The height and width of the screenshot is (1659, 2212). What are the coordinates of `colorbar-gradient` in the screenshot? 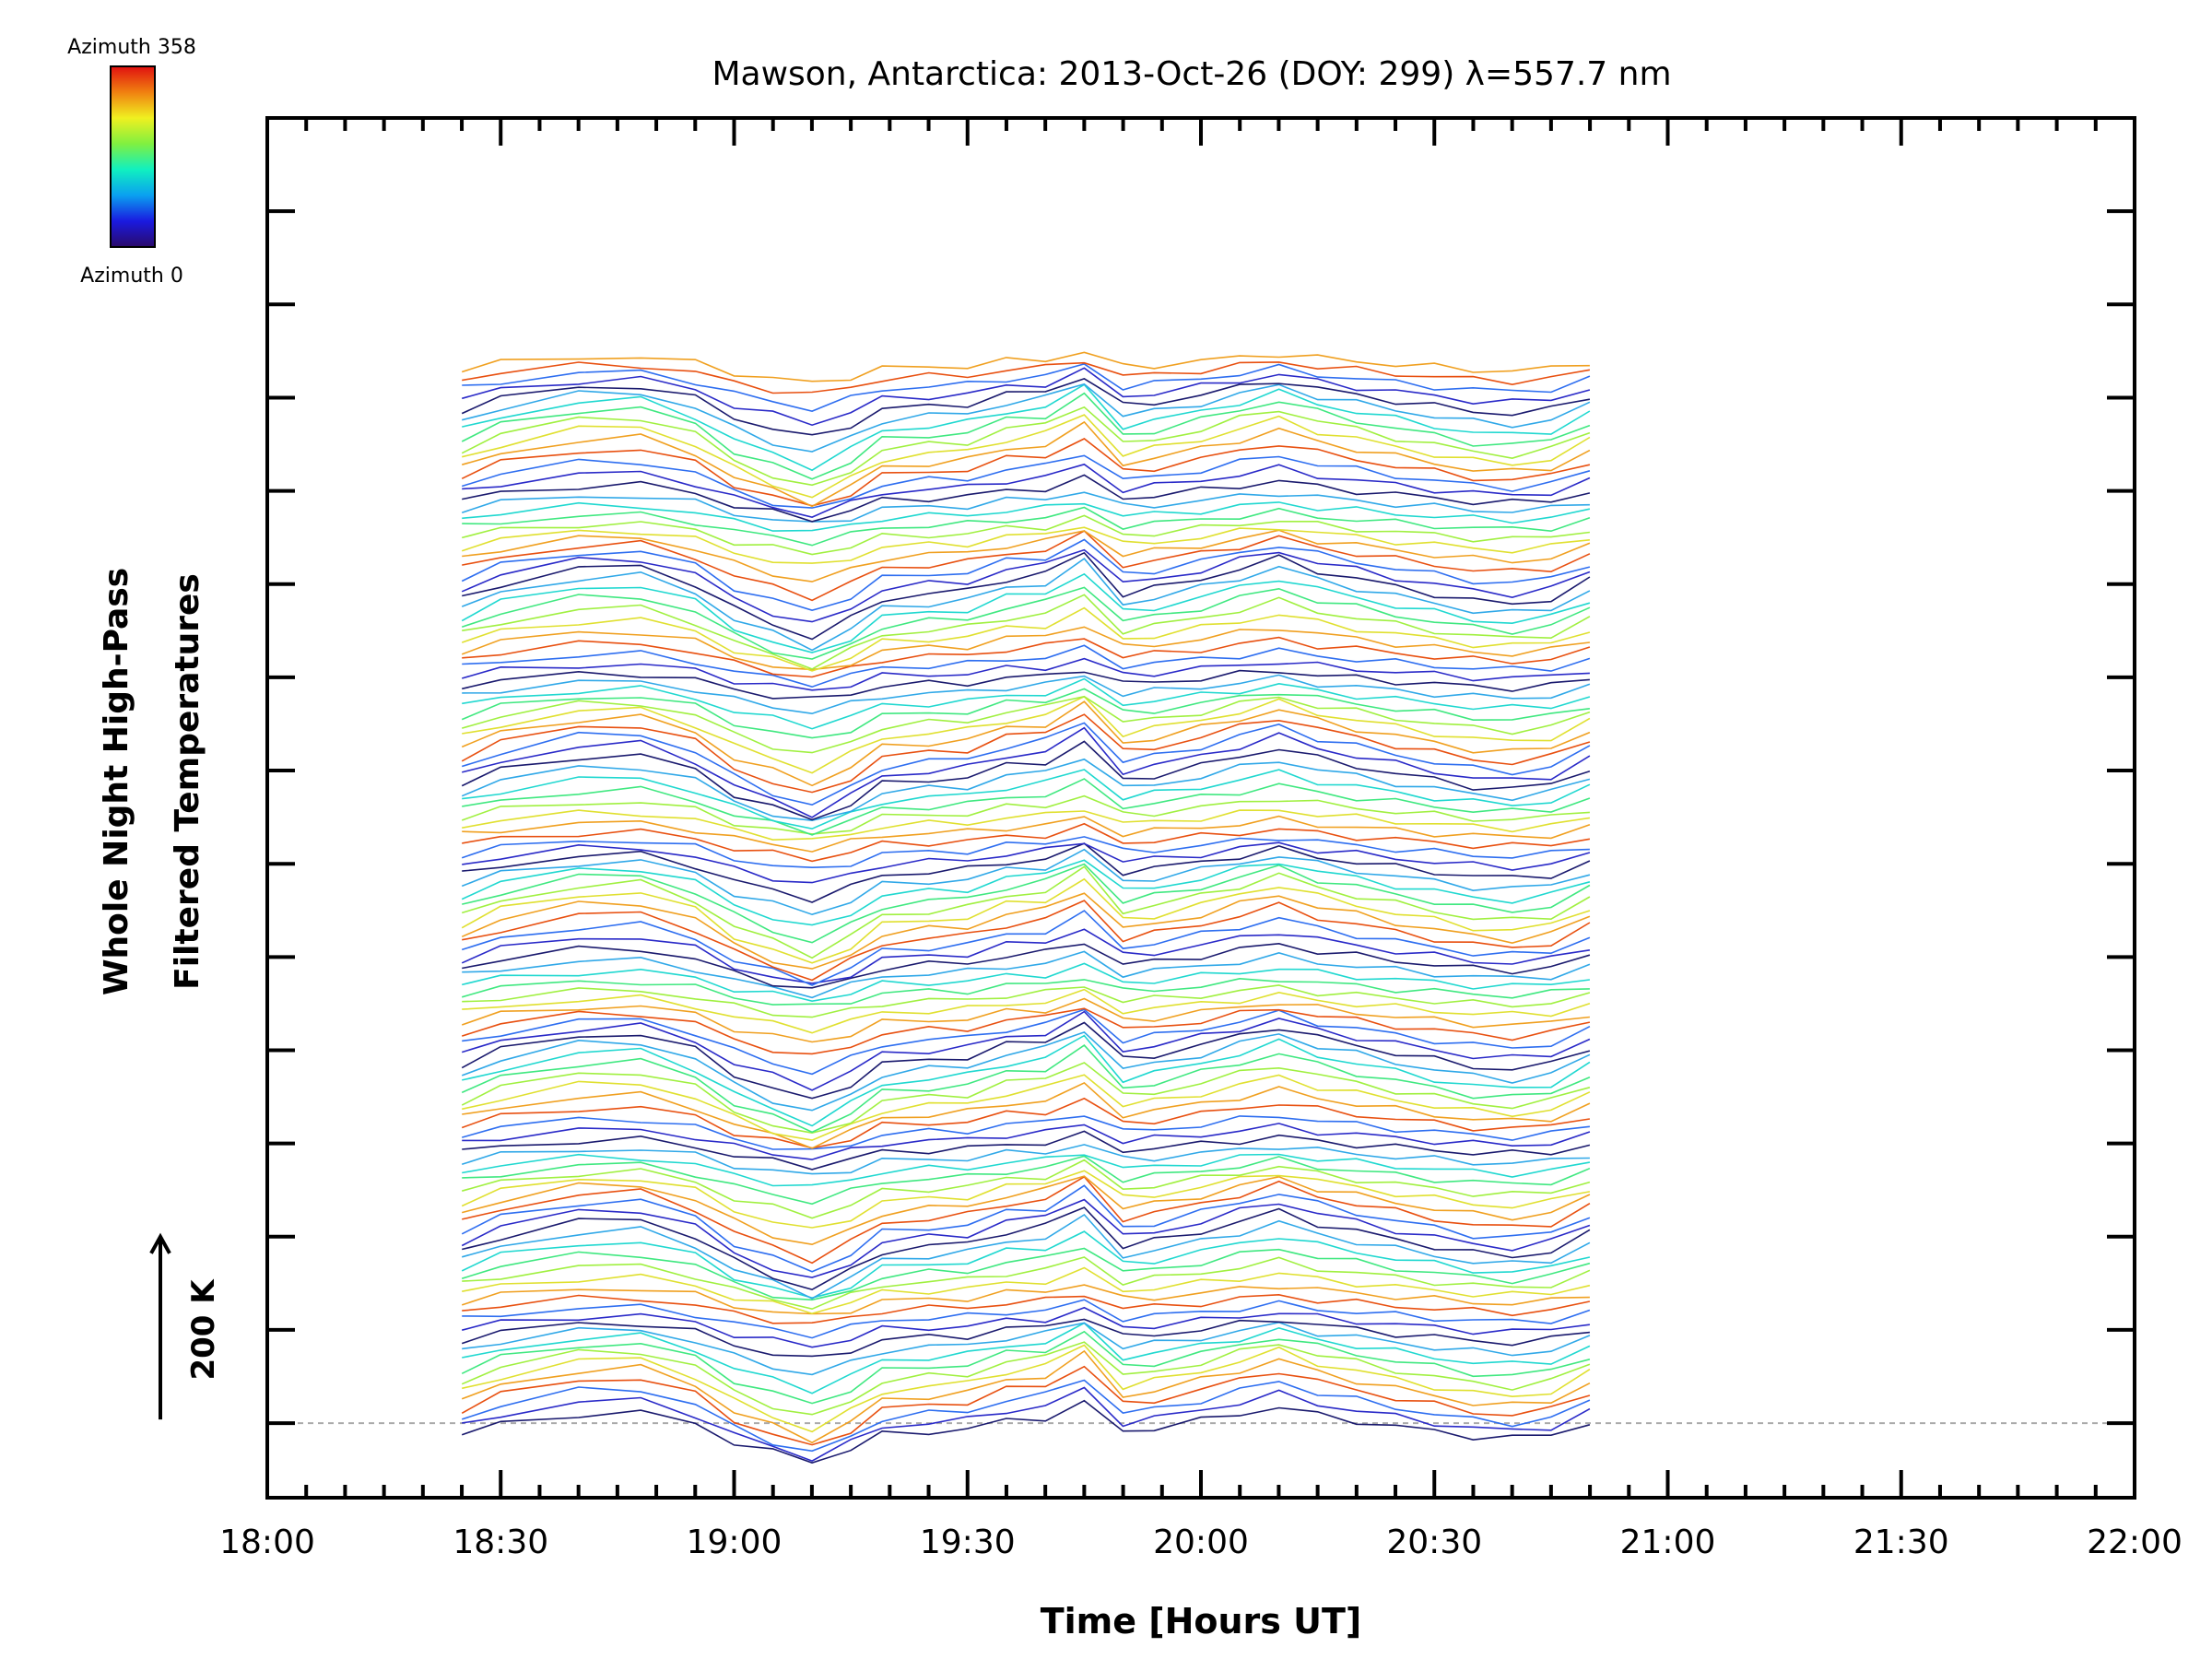 It's located at (133, 156).